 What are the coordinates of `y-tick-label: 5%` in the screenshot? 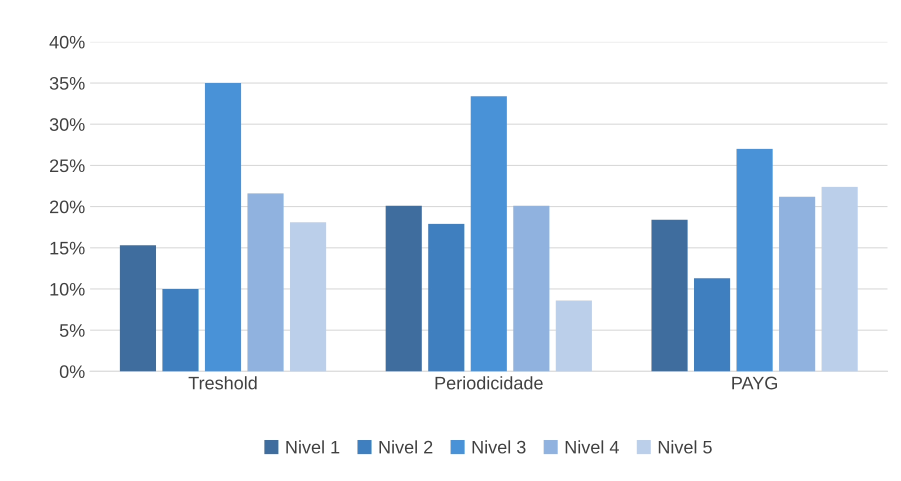 It's located at (72, 330).